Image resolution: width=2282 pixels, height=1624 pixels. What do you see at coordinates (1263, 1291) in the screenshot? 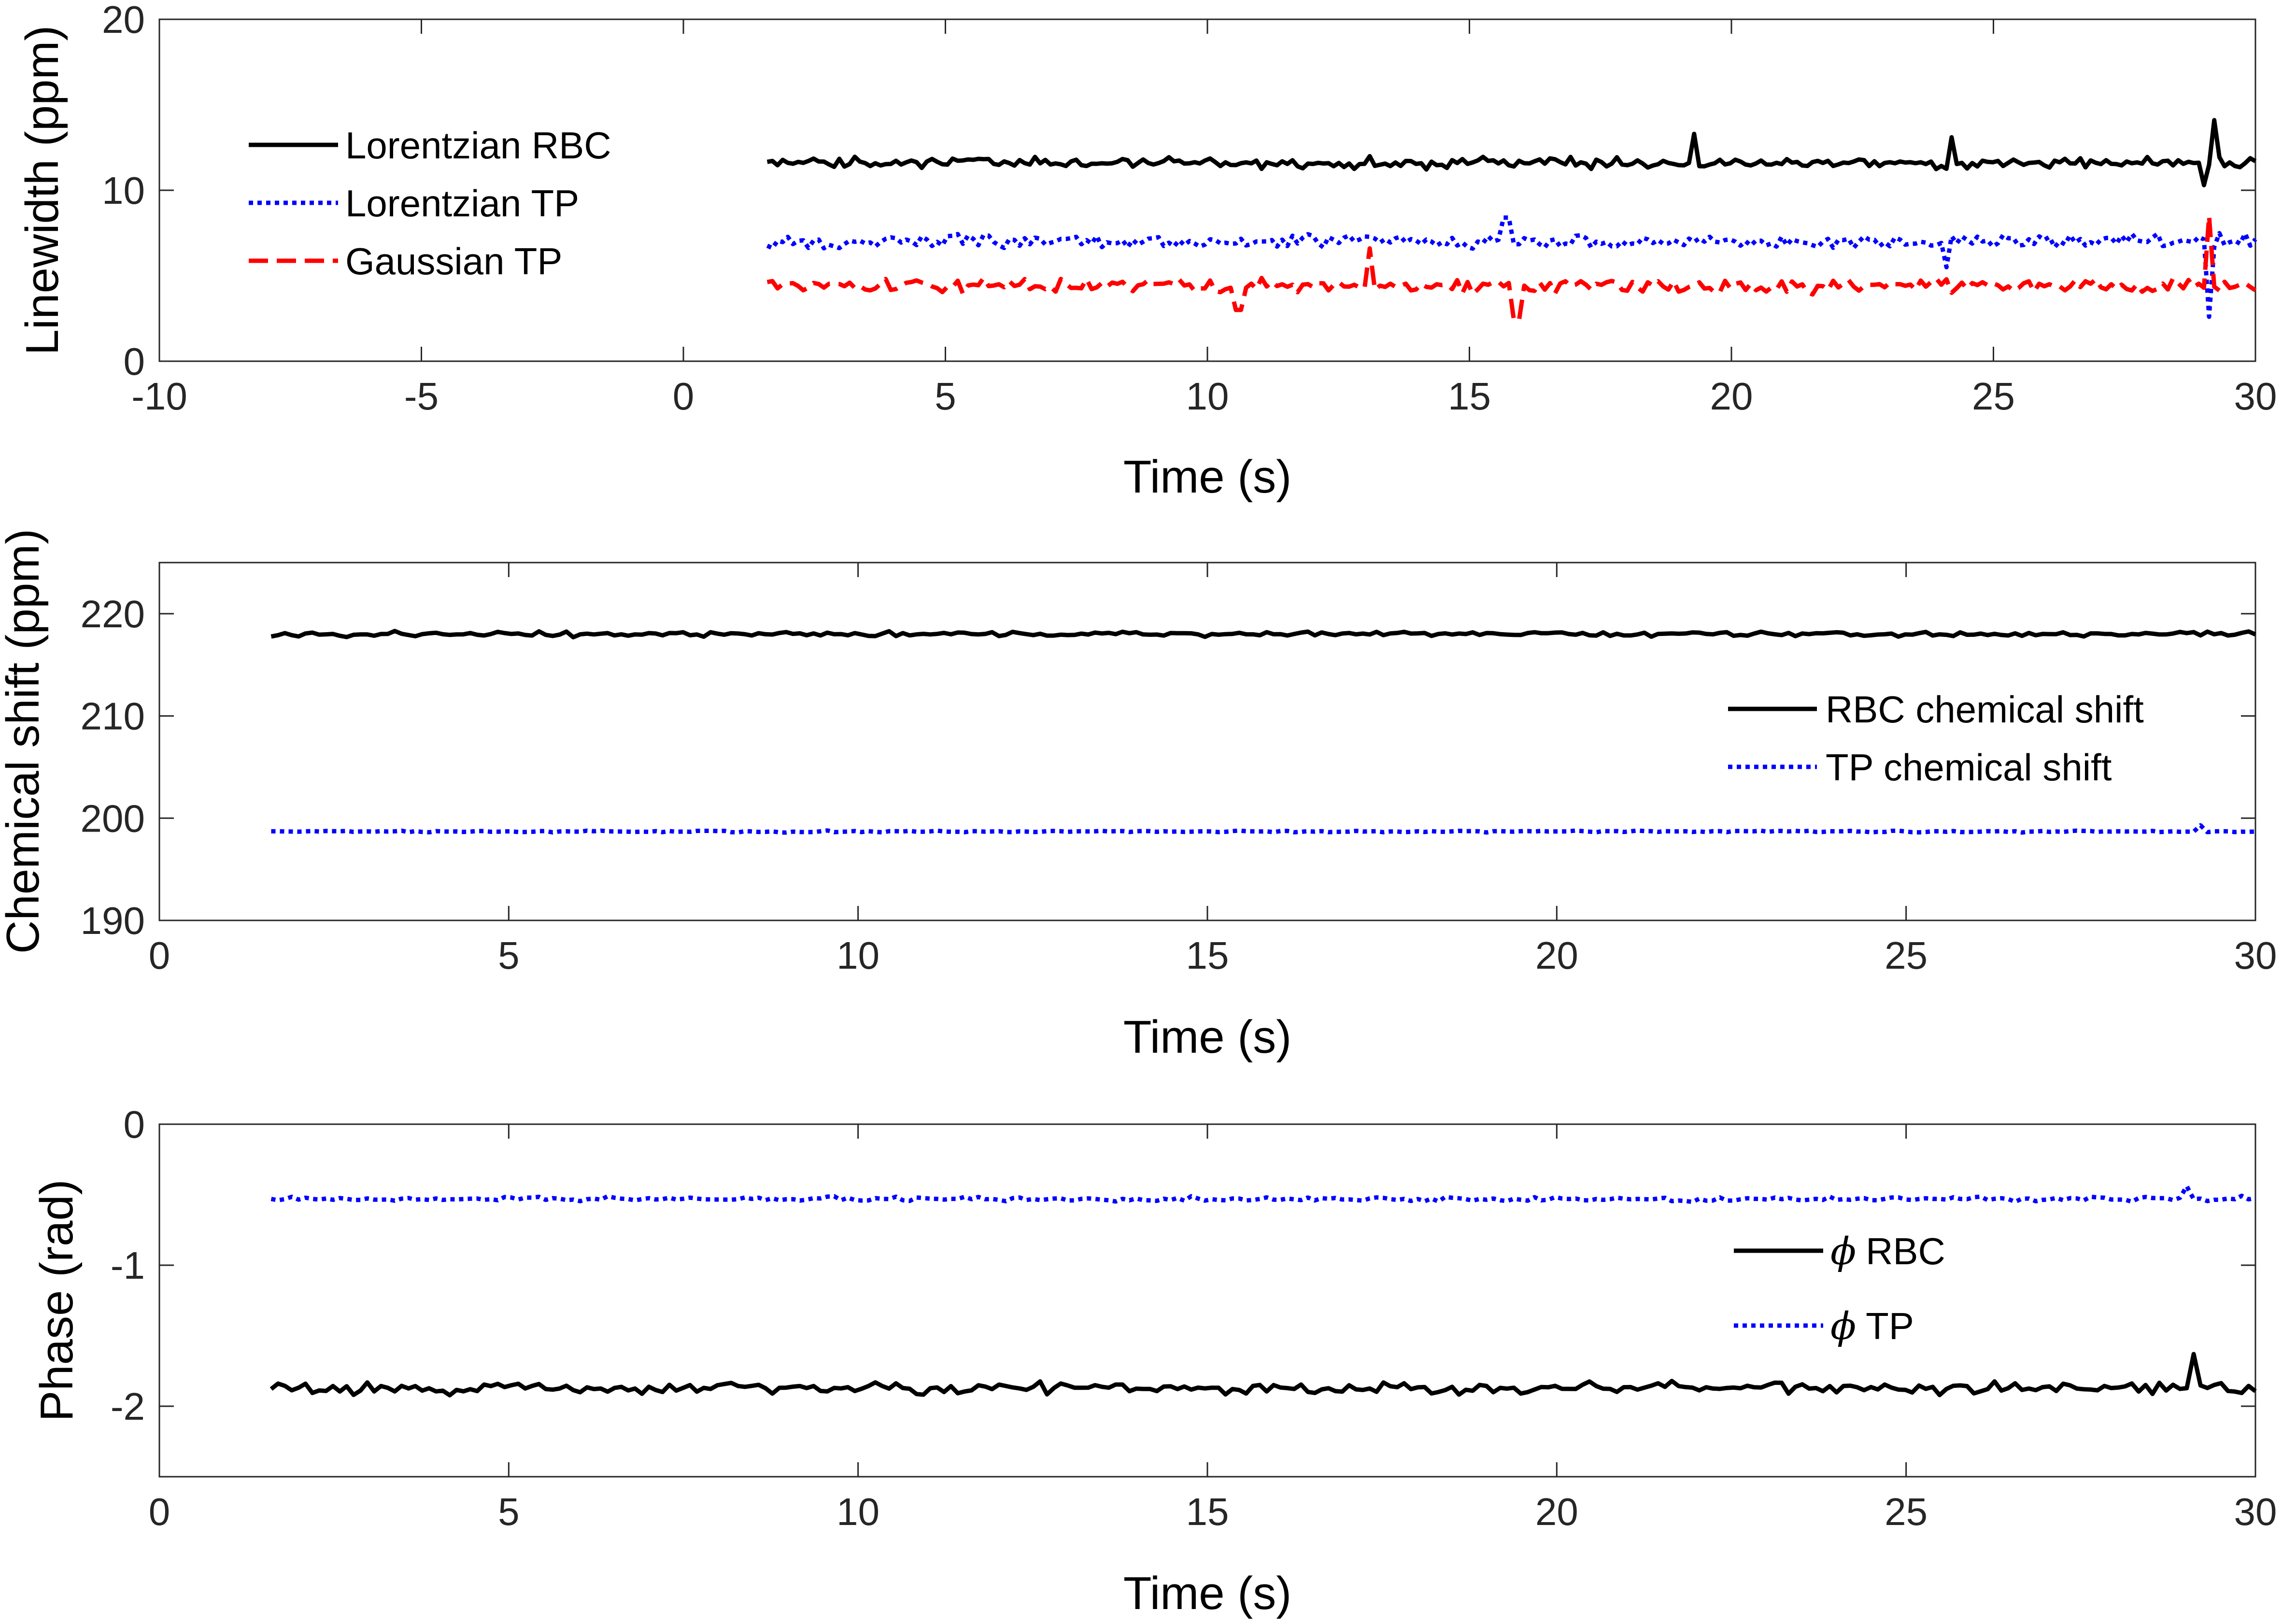
I see `phase-series` at bounding box center [1263, 1291].